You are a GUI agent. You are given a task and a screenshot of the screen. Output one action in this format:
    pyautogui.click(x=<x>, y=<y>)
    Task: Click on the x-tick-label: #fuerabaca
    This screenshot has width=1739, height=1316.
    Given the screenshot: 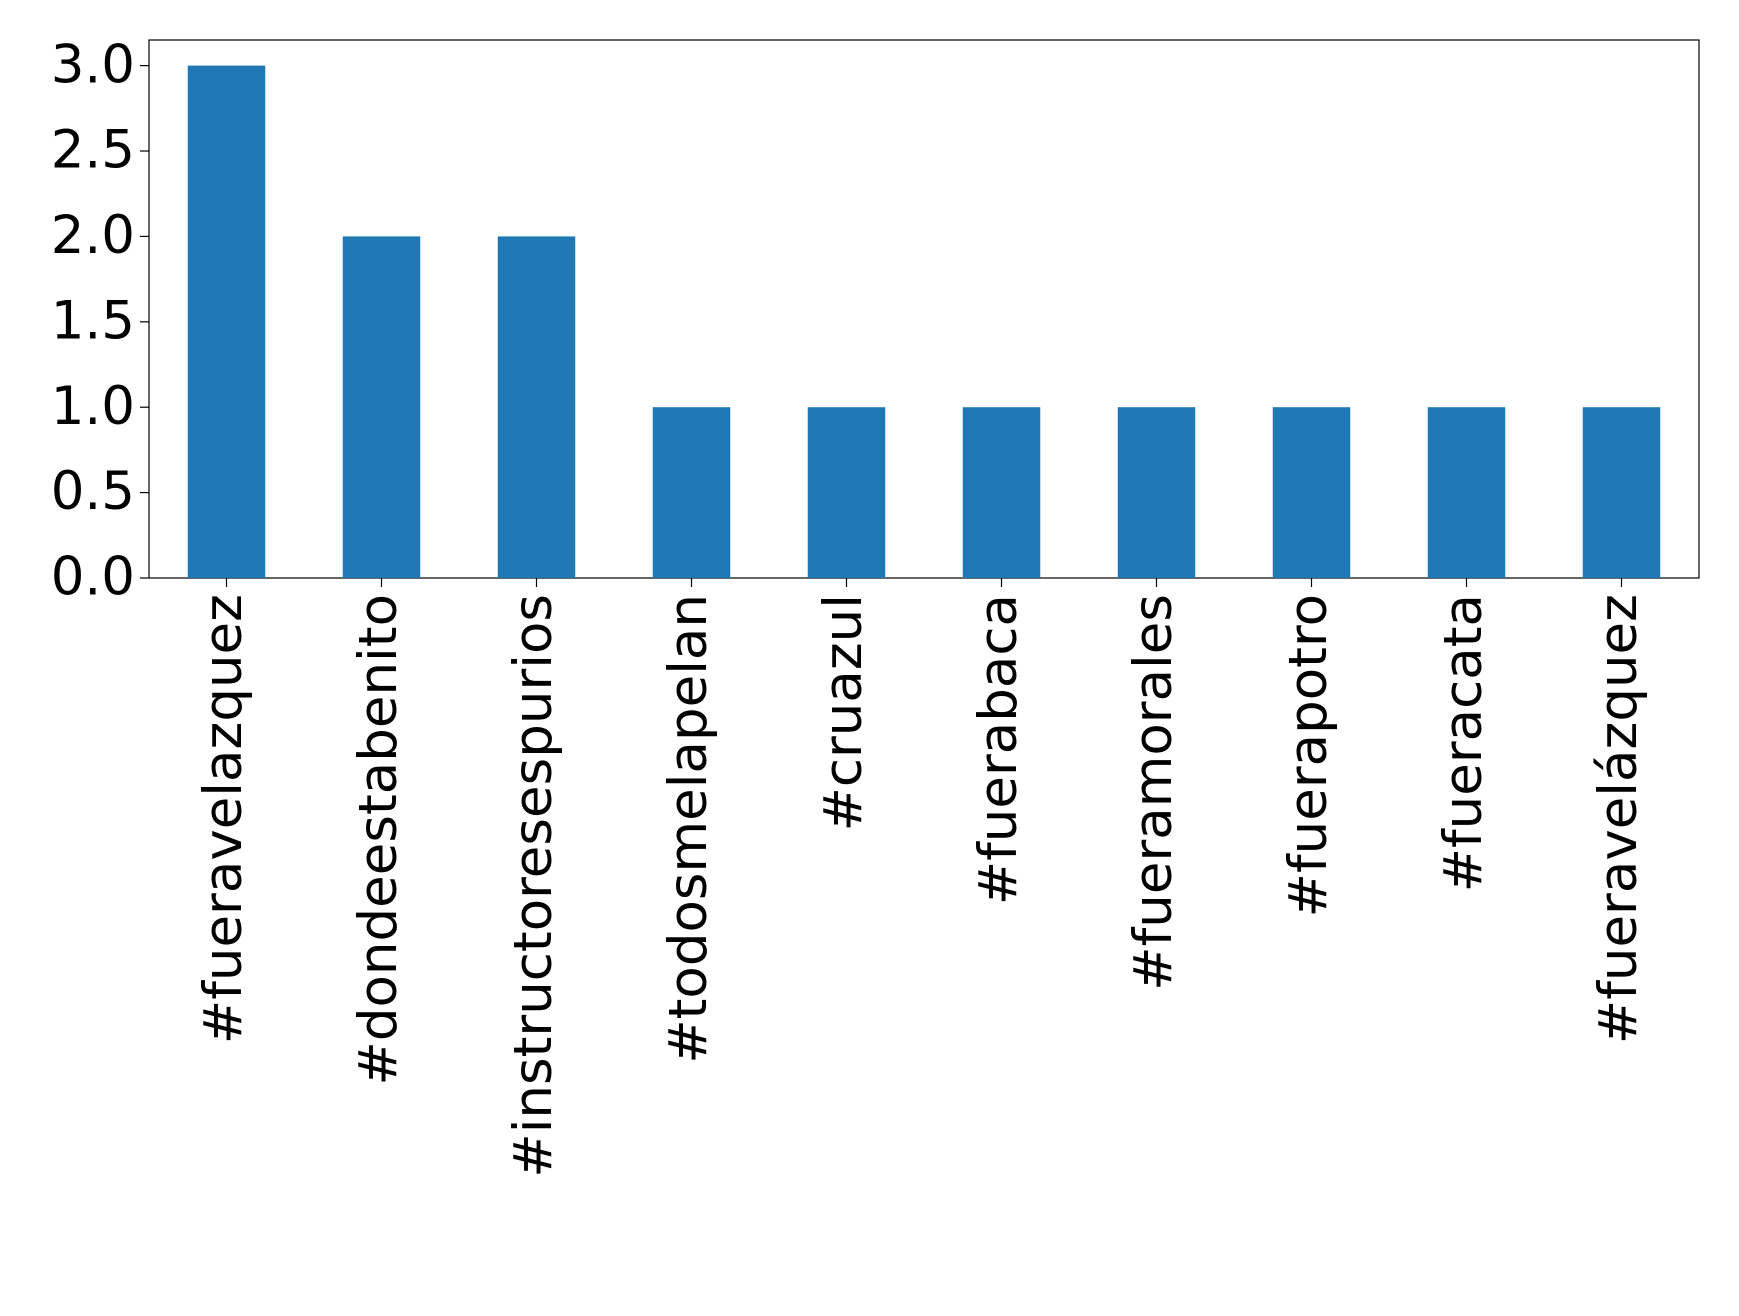 What is the action you would take?
    pyautogui.click(x=998, y=749)
    